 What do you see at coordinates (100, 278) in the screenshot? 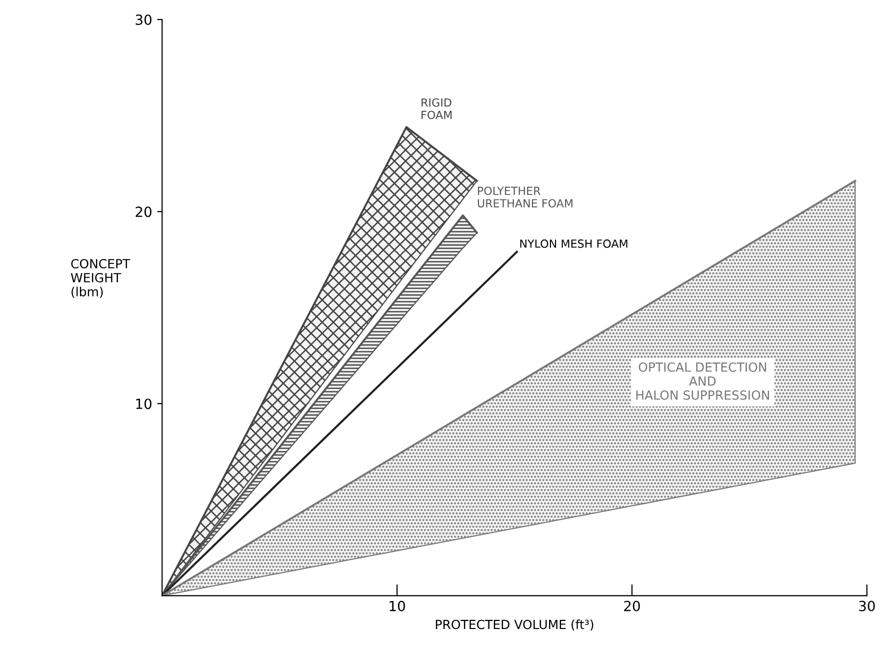
I see `y-axis-title: CONCEPT WEIGHT (lbm)` at bounding box center [100, 278].